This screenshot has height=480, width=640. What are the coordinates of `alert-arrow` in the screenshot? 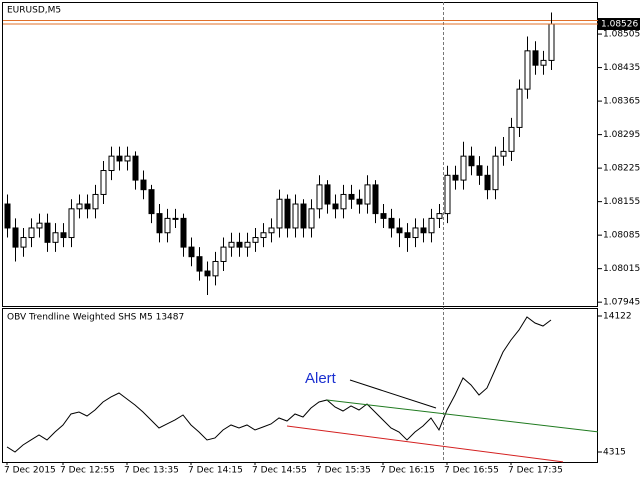 It's located at (393, 394).